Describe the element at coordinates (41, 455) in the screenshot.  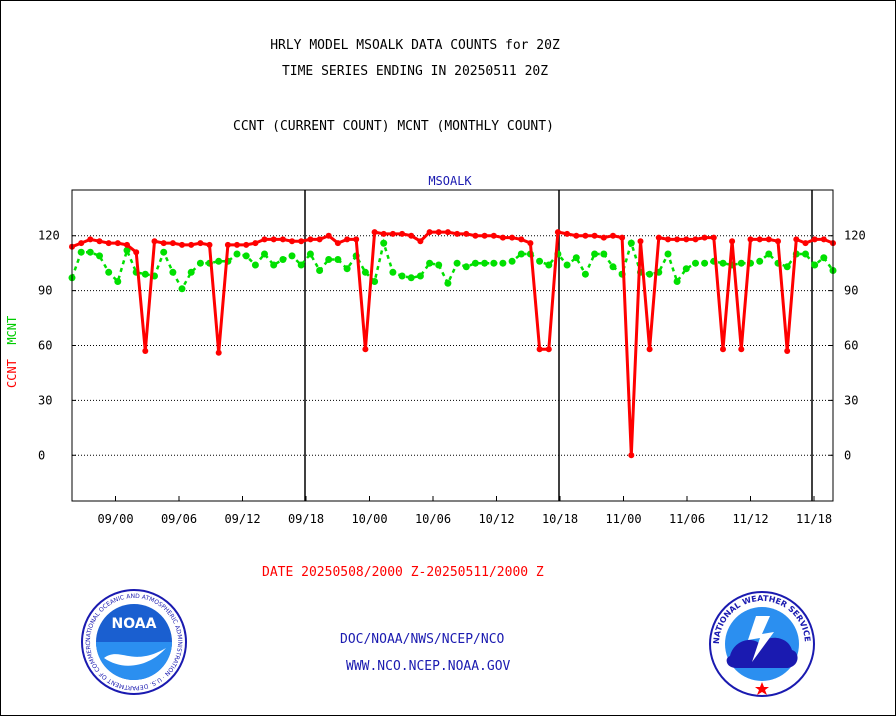
I see `y-tick-label-left: 0` at that location.